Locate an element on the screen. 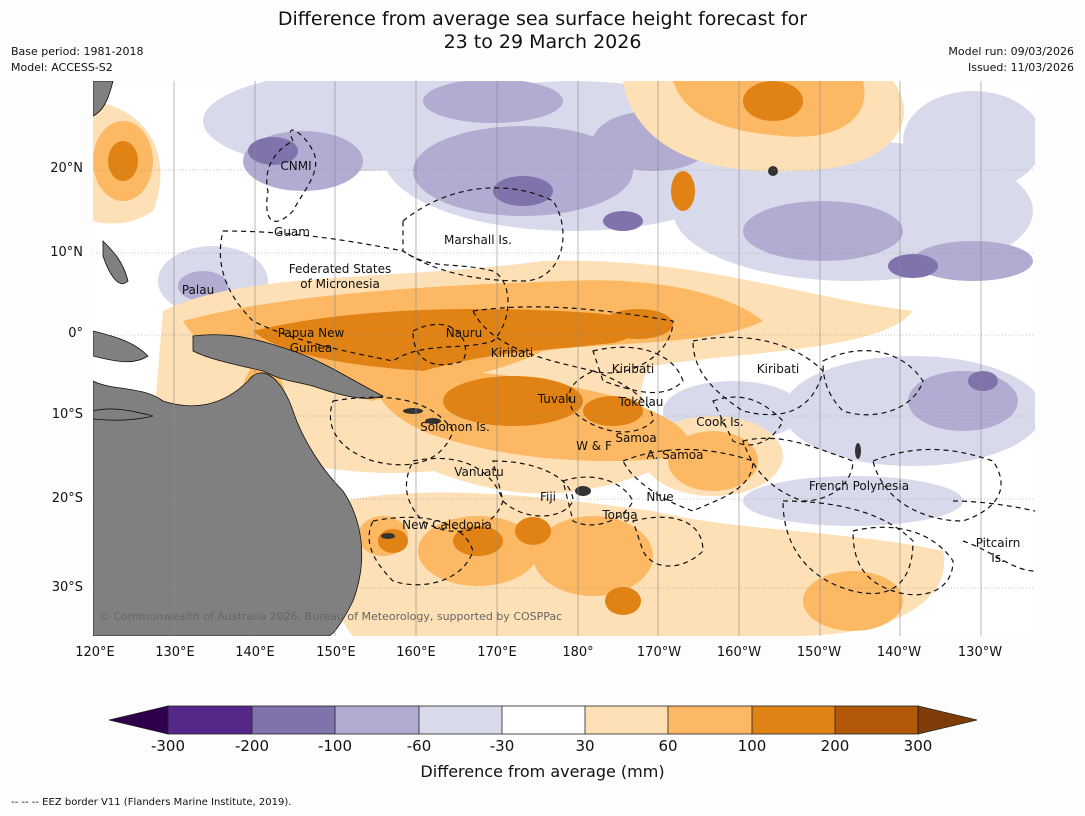 This screenshot has width=1085, height=816. colorbar-tick: -300 is located at coordinates (168, 746).